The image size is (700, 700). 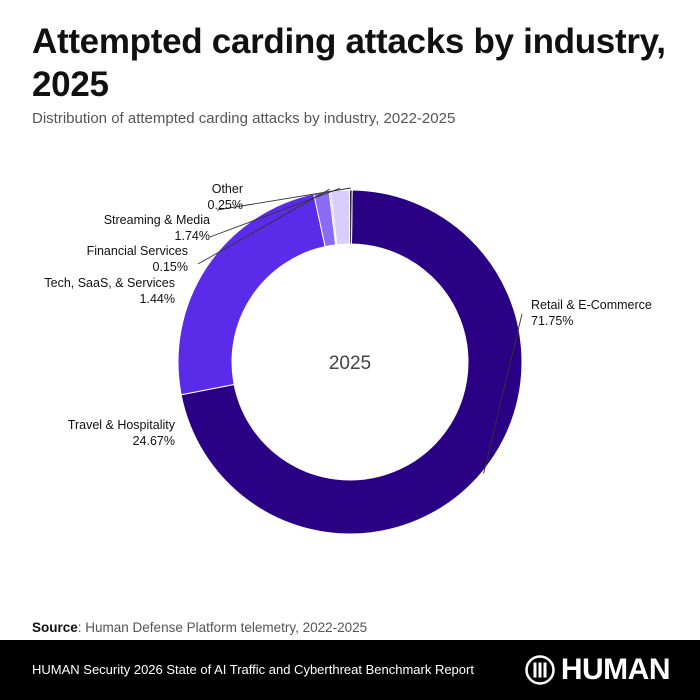 I want to click on value-label-tech-saas-and-services: 1.44%, so click(x=157, y=299).